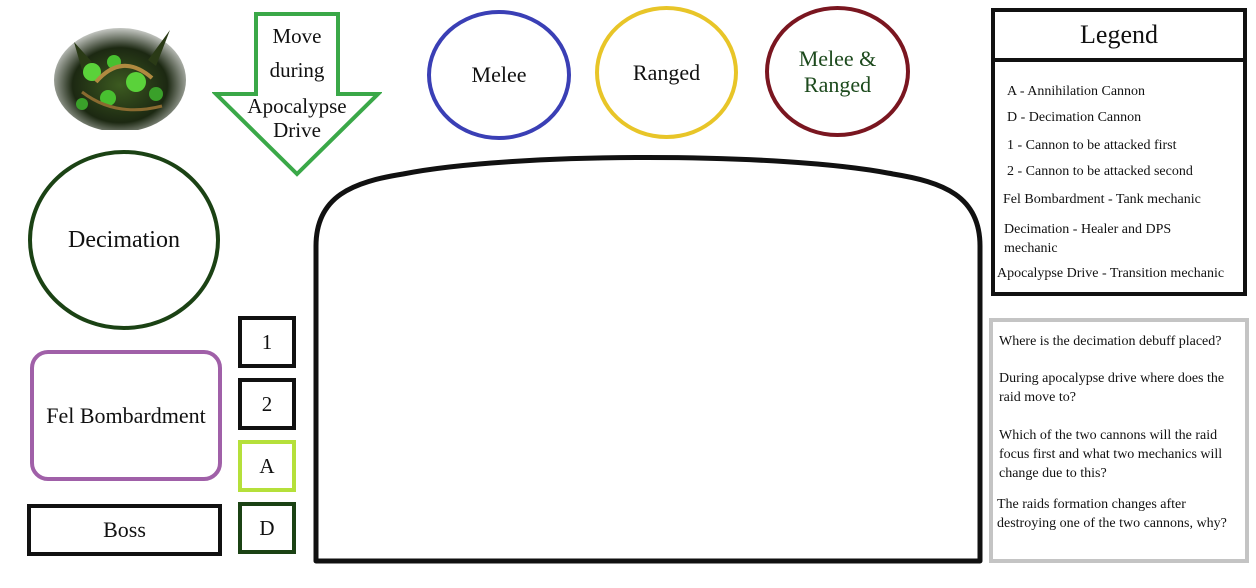 The width and height of the screenshot is (1256, 588). What do you see at coordinates (837, 58) in the screenshot?
I see `melee-ranged-label-line1: Melee &` at bounding box center [837, 58].